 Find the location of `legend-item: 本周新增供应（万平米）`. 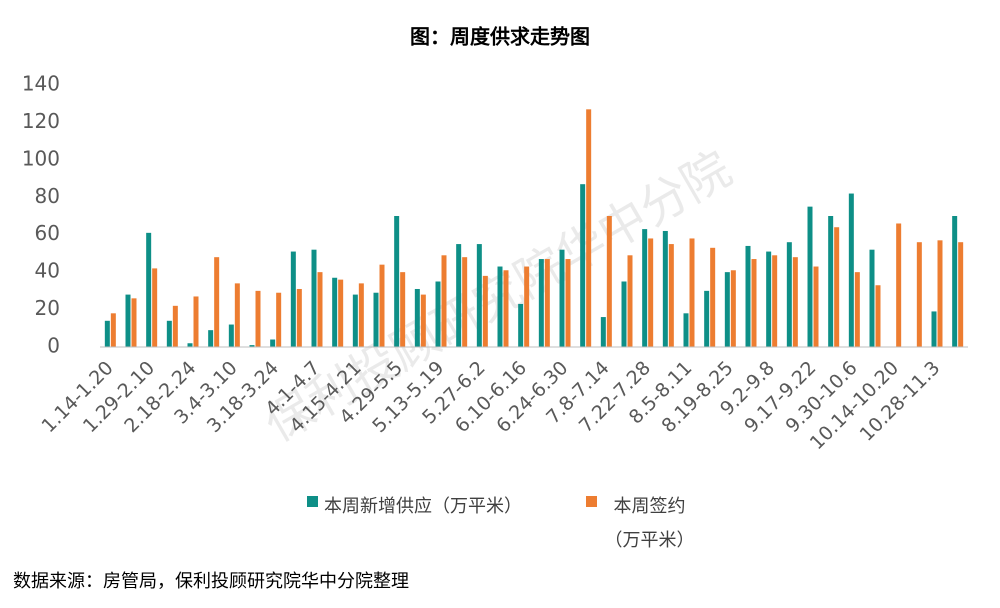

legend-item: 本周新增供应（万平米） is located at coordinates (427, 507).